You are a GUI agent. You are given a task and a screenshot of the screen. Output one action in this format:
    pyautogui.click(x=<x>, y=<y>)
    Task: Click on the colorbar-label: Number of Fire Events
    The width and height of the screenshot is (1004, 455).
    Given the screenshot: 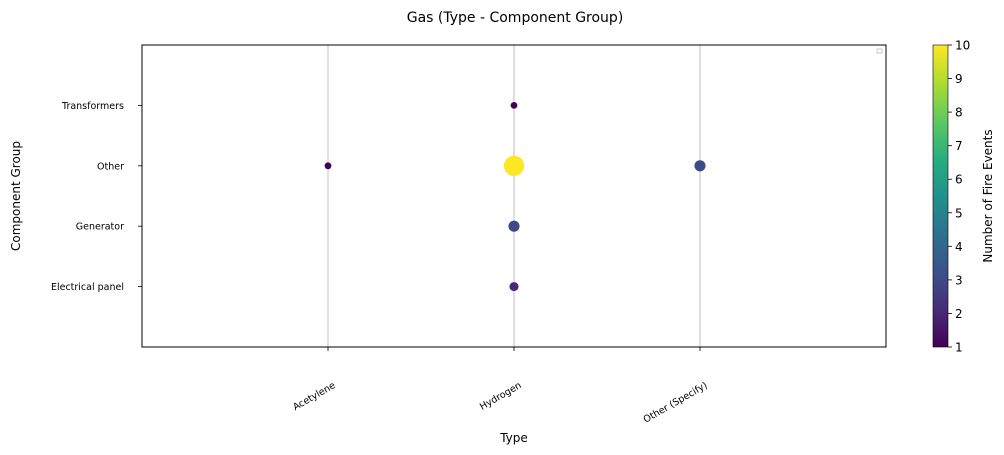 What is the action you would take?
    pyautogui.click(x=988, y=195)
    